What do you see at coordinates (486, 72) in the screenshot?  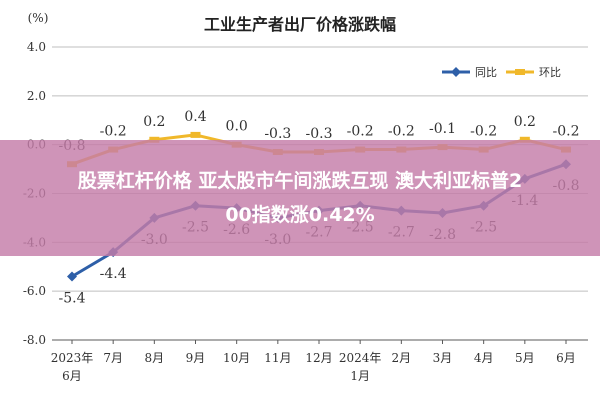 I see `legend-label-1: 同比` at bounding box center [486, 72].